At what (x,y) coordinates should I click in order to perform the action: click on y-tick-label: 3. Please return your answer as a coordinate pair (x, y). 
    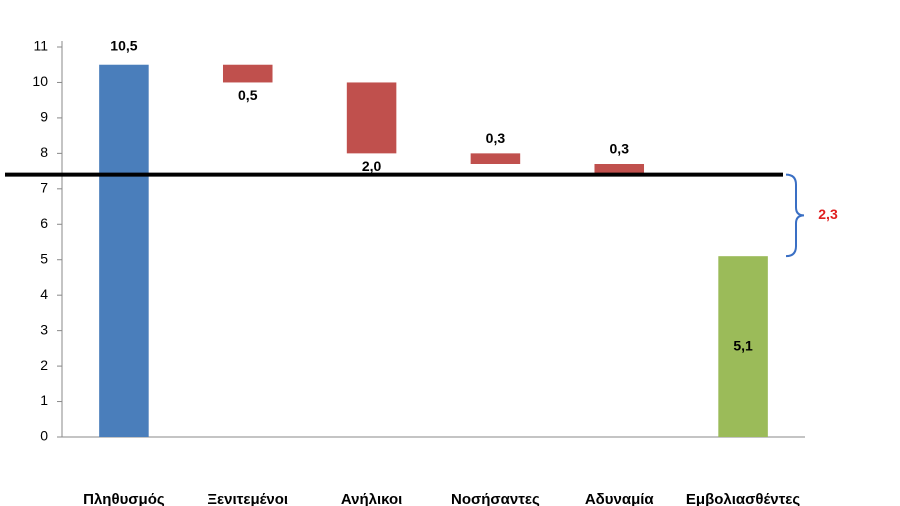
    Looking at the image, I should click on (44, 329).